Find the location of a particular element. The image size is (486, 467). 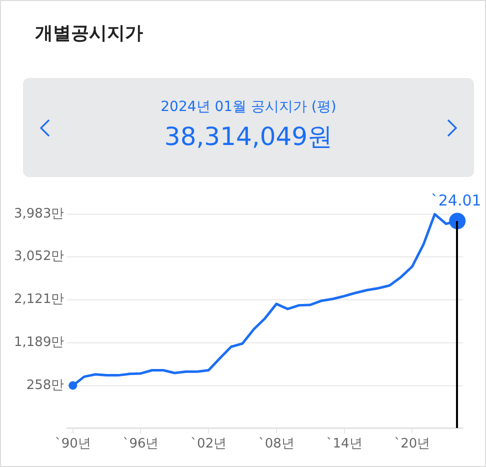

chart-subtitle: 2024년 01월 공시지가 (평) is located at coordinates (249, 107).